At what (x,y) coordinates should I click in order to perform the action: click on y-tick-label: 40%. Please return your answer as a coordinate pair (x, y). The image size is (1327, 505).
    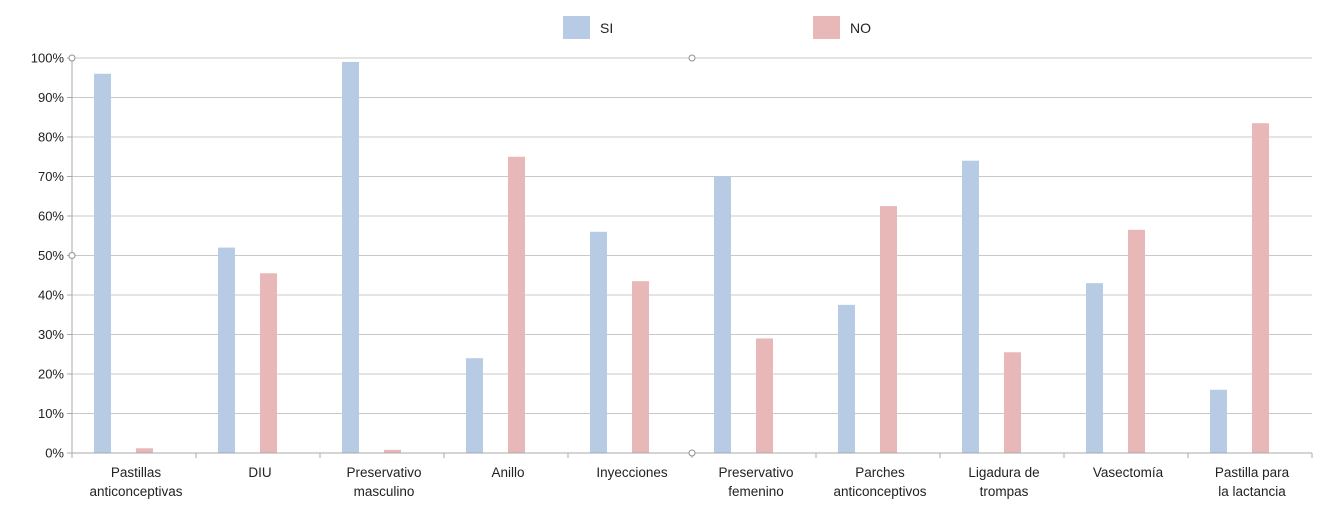
    Looking at the image, I should click on (51, 295).